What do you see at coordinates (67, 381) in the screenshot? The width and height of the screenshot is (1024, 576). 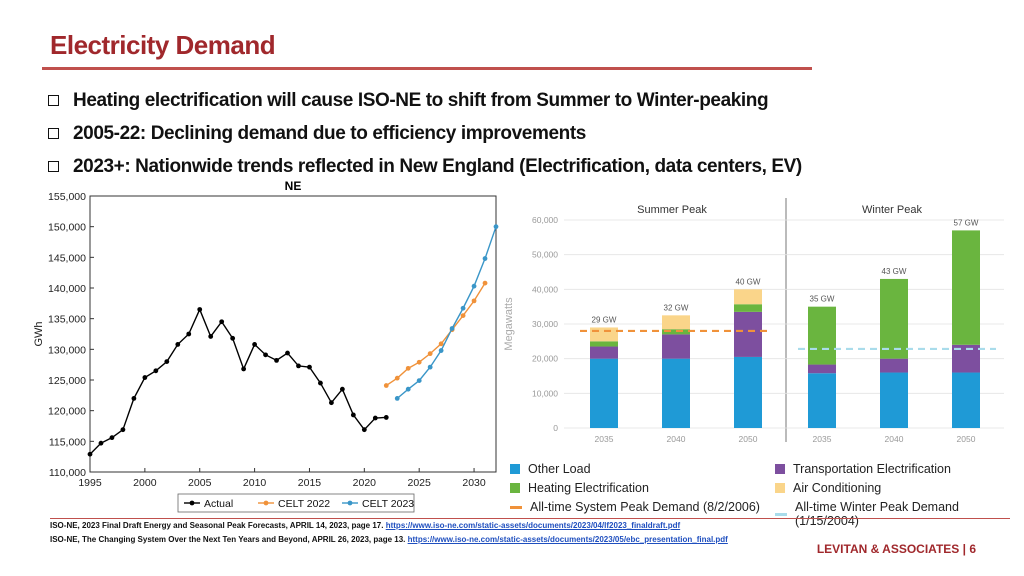 I see `y-tick-label: 125,000` at bounding box center [67, 381].